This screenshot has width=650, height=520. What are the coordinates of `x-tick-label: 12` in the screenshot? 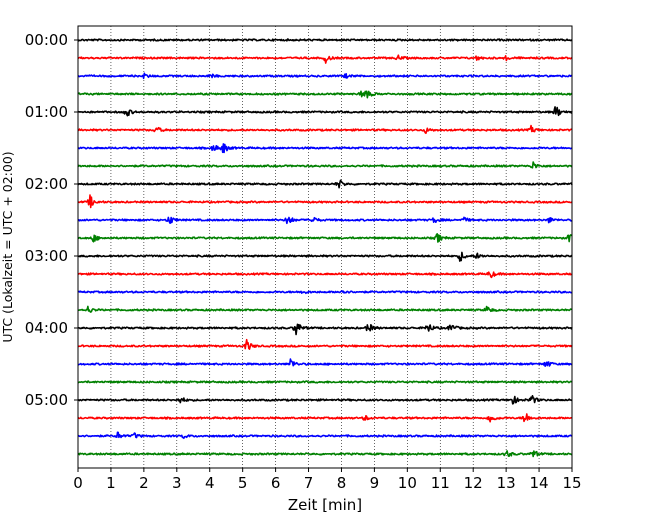 It's located at (473, 483).